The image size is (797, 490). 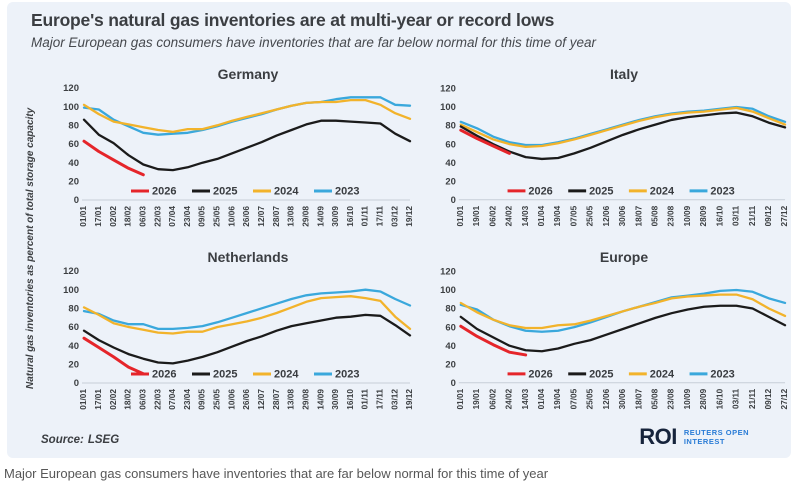 What do you see at coordinates (687, 215) in the screenshot?
I see `x-tick-label: 10/09` at bounding box center [687, 215].